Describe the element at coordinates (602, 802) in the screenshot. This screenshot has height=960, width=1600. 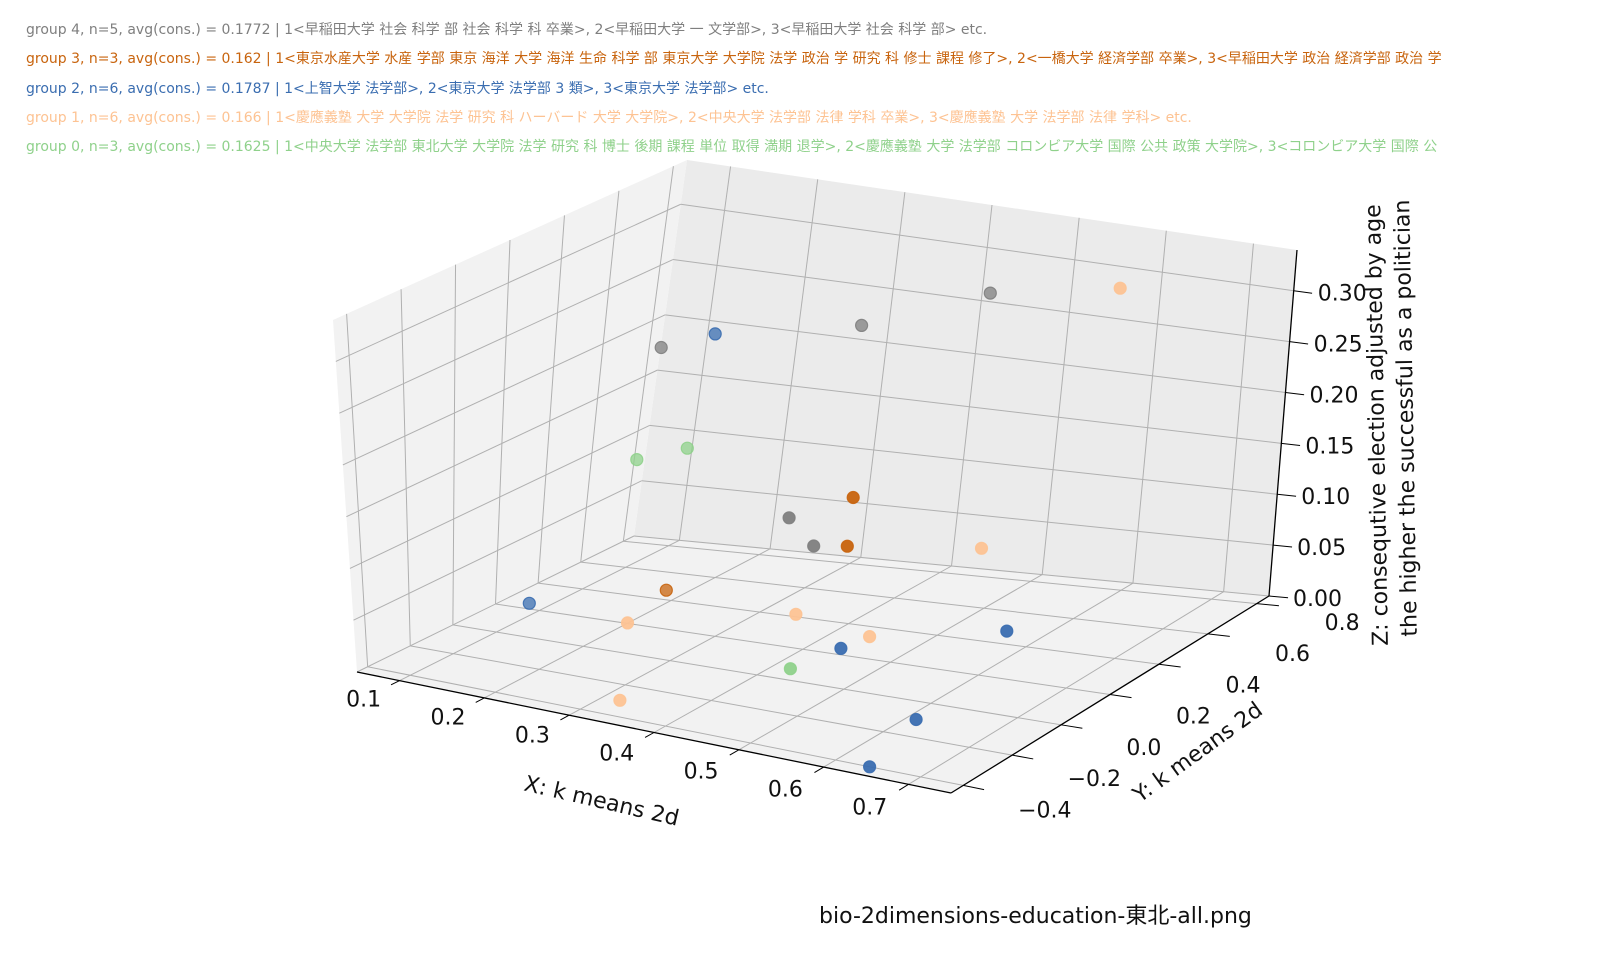
I see `x-axis-label: X: k means 2d` at that location.